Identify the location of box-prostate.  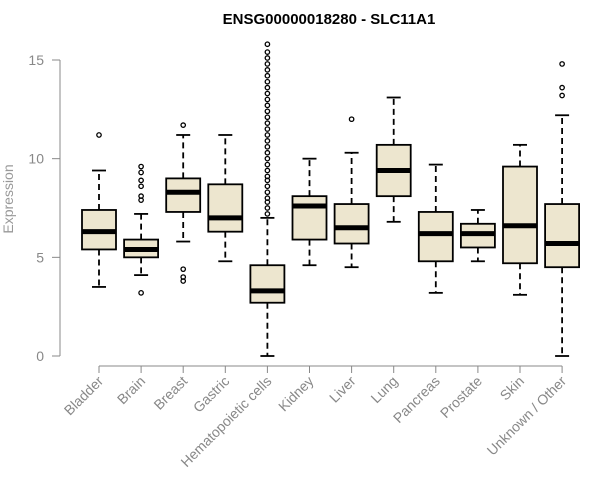
(477, 236).